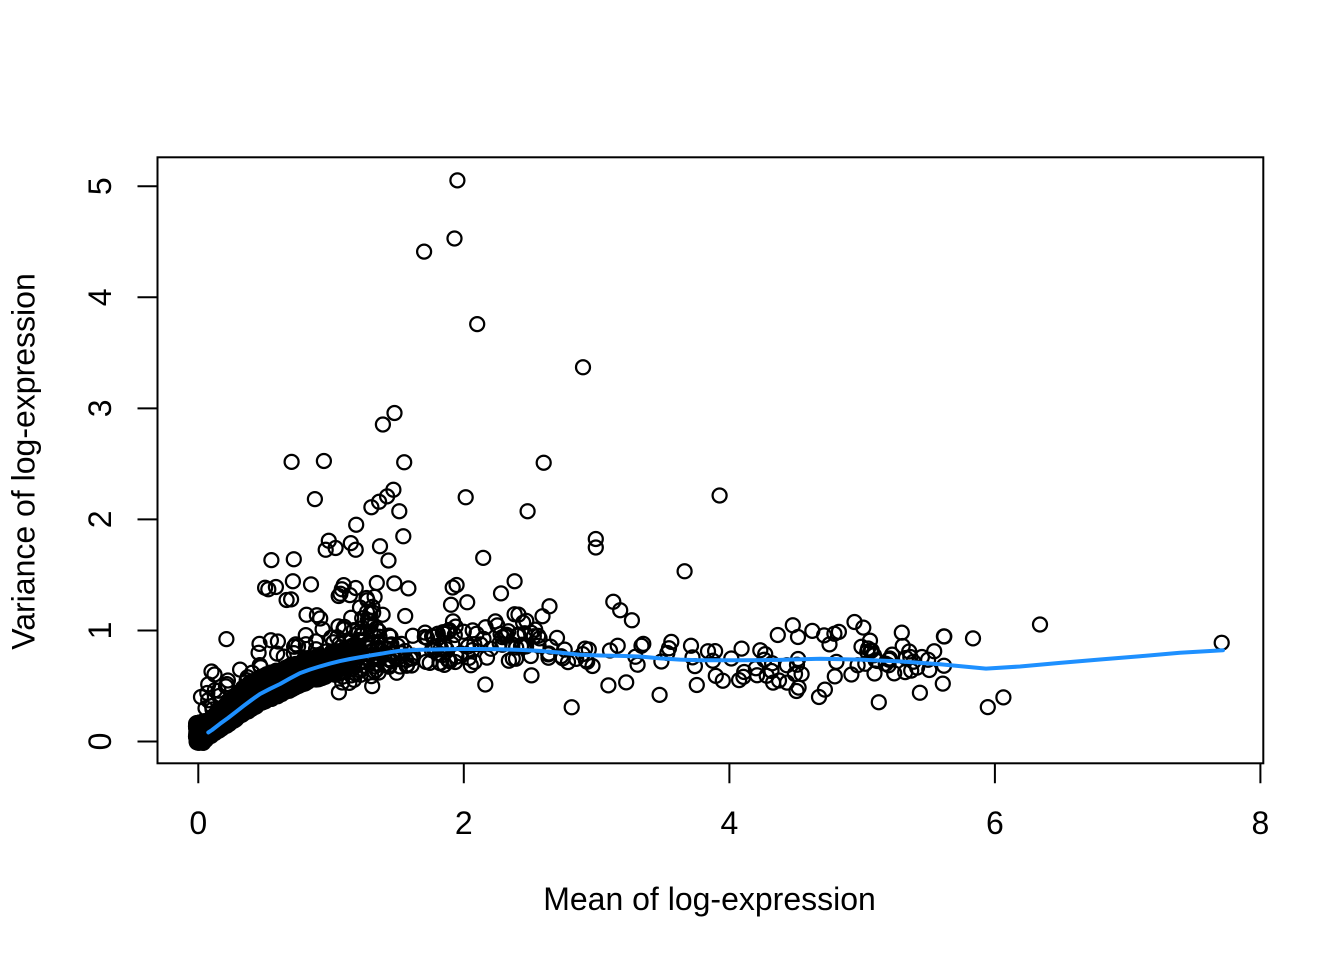 Image resolution: width=1344 pixels, height=960 pixels. I want to click on svg-text: 8, so click(1261, 823).